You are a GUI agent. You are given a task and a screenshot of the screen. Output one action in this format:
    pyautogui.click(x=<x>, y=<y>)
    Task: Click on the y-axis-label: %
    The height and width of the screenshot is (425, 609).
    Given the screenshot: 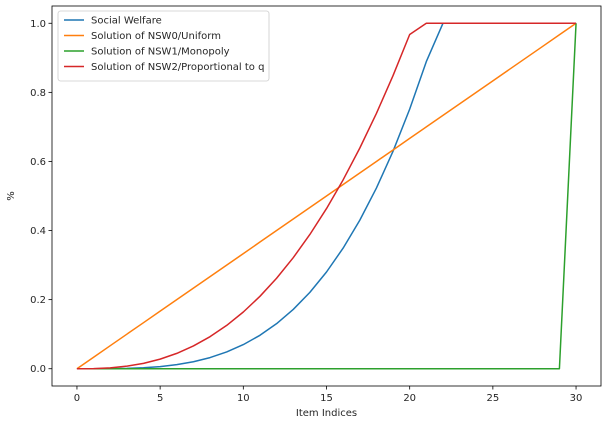 What is the action you would take?
    pyautogui.click(x=11, y=196)
    